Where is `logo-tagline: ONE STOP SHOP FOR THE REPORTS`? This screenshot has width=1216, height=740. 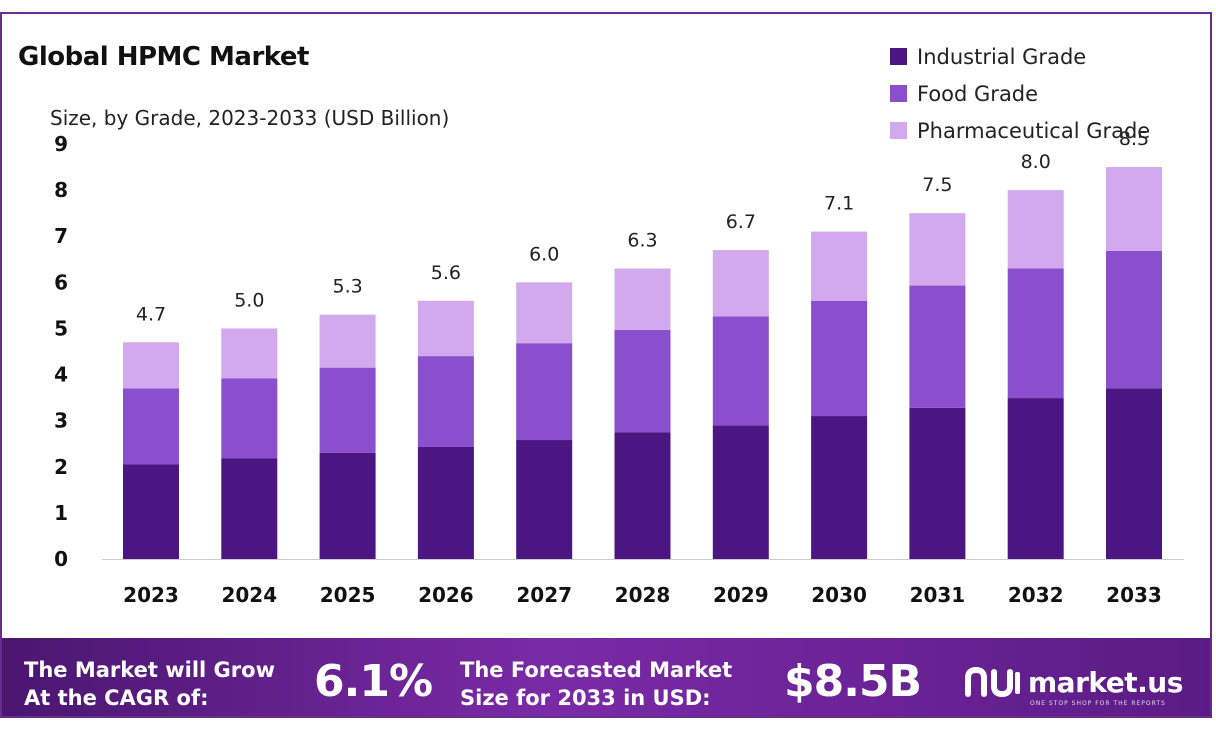
logo-tagline: ONE STOP SHOP FOR THE REPORTS is located at coordinates (1098, 703).